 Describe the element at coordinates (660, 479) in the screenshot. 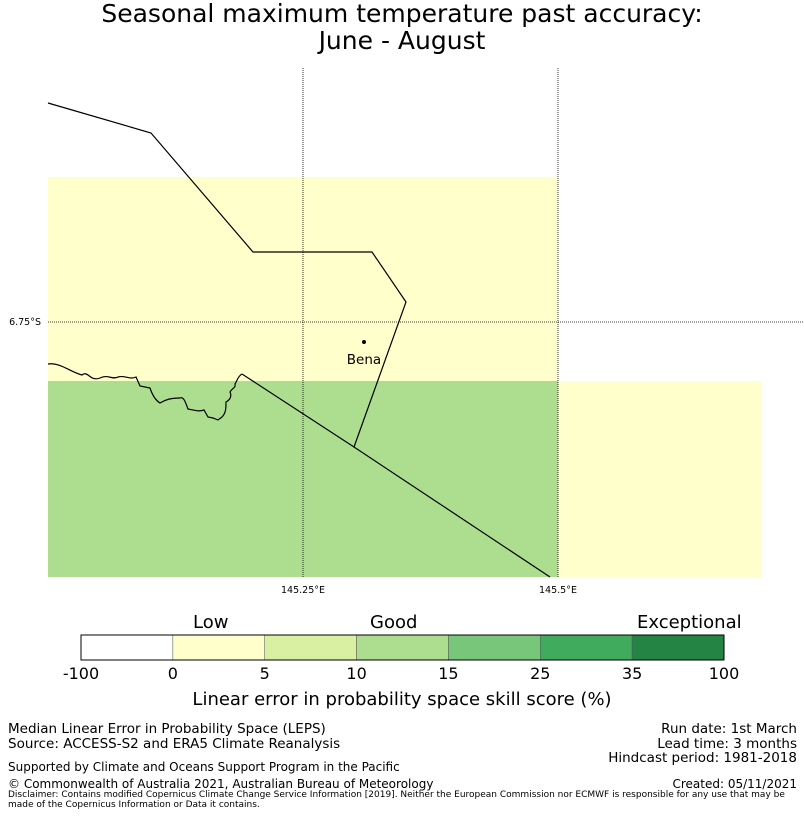

I see `cell-low-east` at that location.